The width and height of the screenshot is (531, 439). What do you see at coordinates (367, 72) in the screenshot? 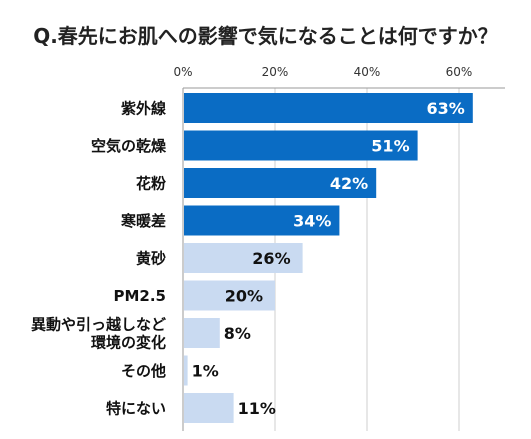
I see `x-tick-label: 40%` at bounding box center [367, 72].